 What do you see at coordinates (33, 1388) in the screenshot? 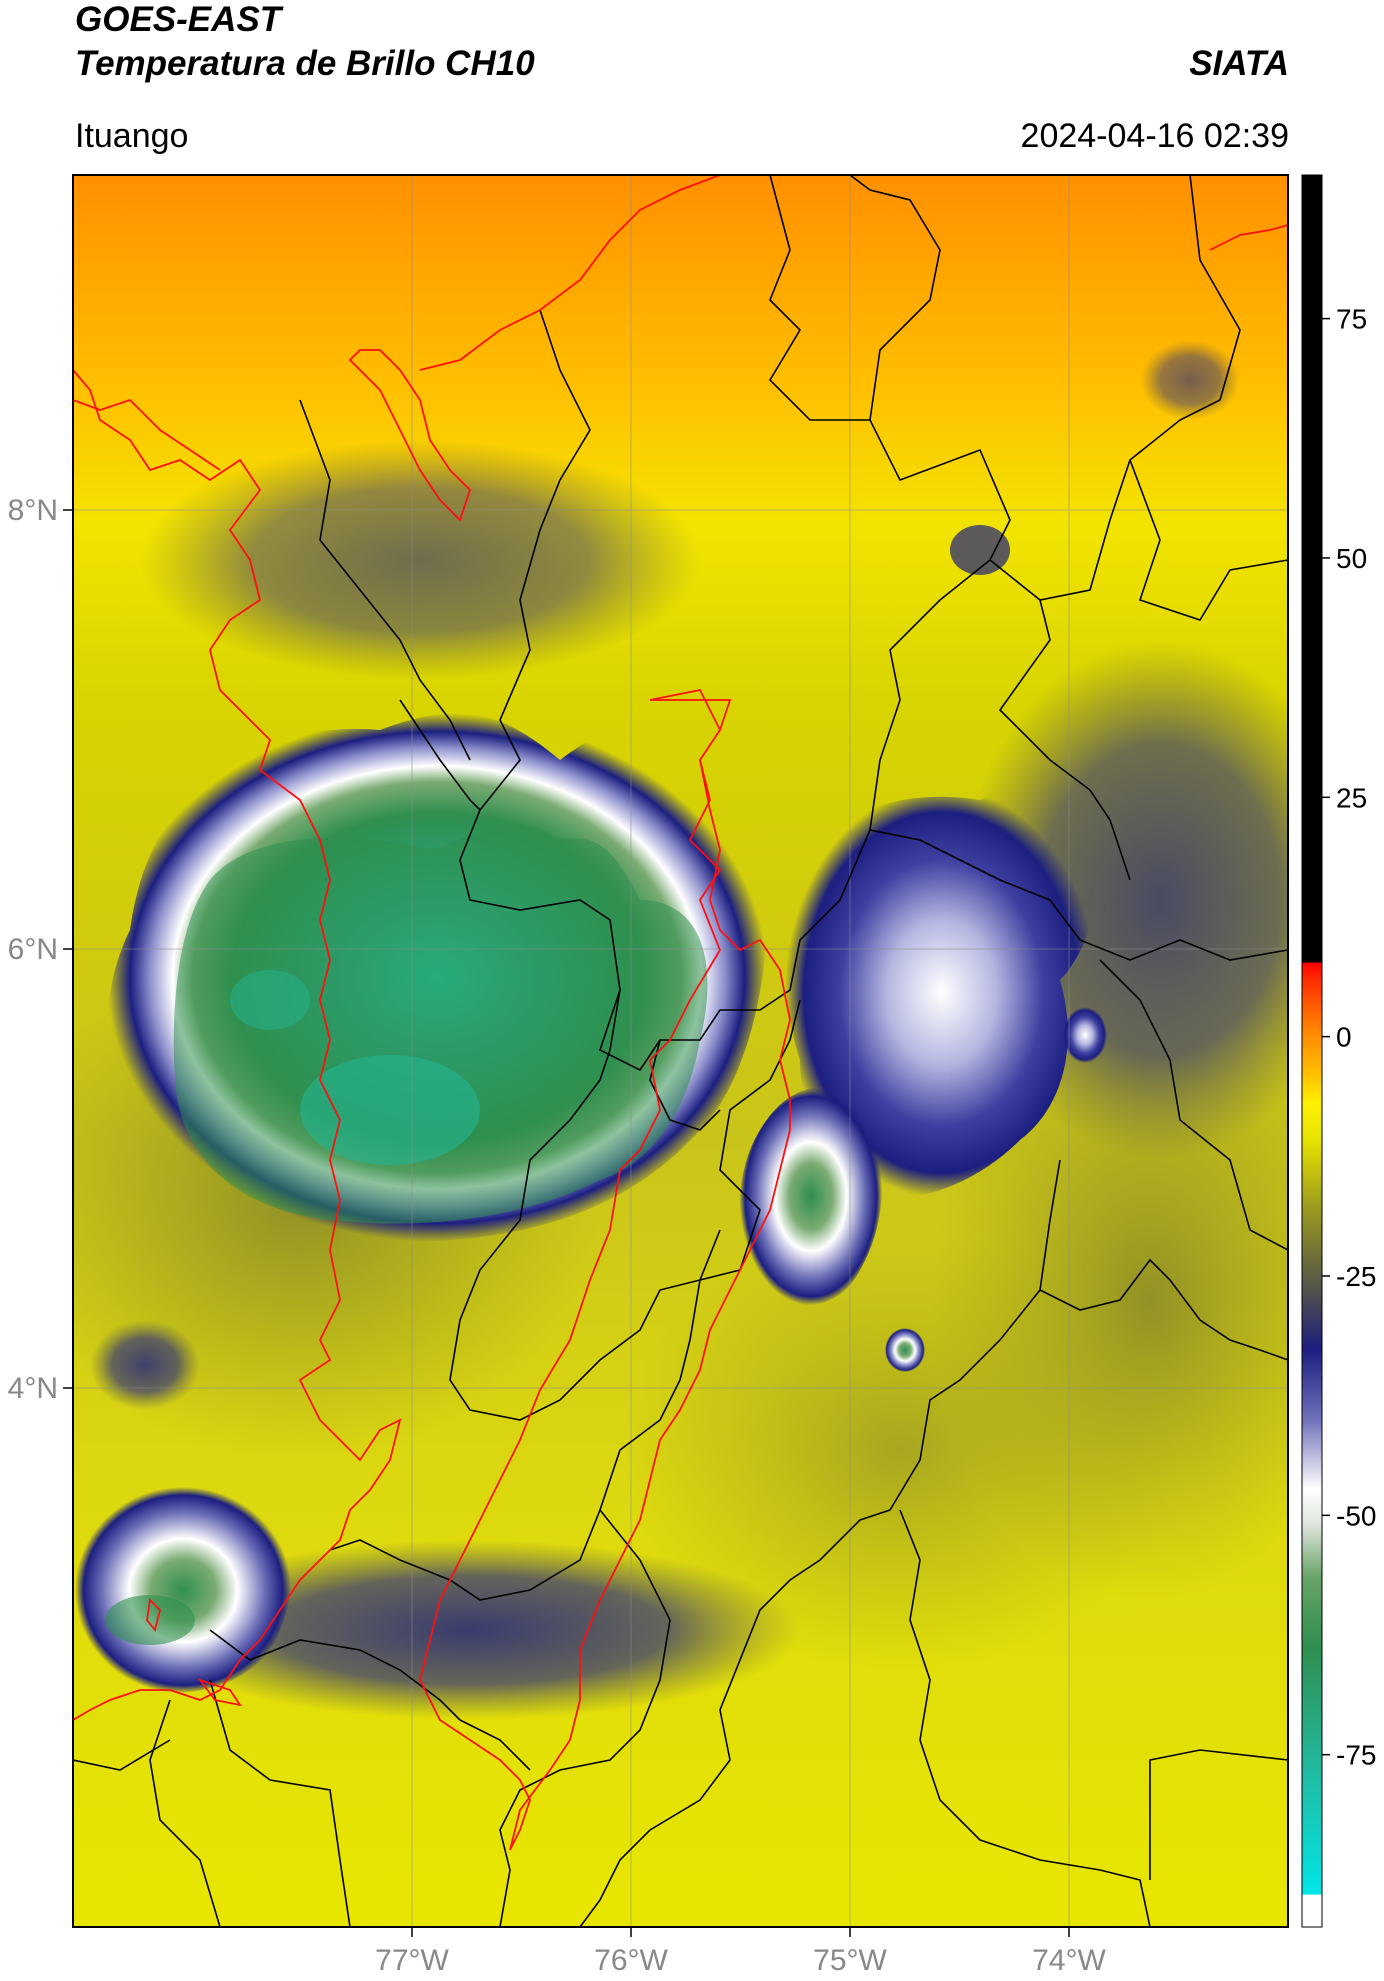
I see `lat-tick-label: 4°N` at bounding box center [33, 1388].